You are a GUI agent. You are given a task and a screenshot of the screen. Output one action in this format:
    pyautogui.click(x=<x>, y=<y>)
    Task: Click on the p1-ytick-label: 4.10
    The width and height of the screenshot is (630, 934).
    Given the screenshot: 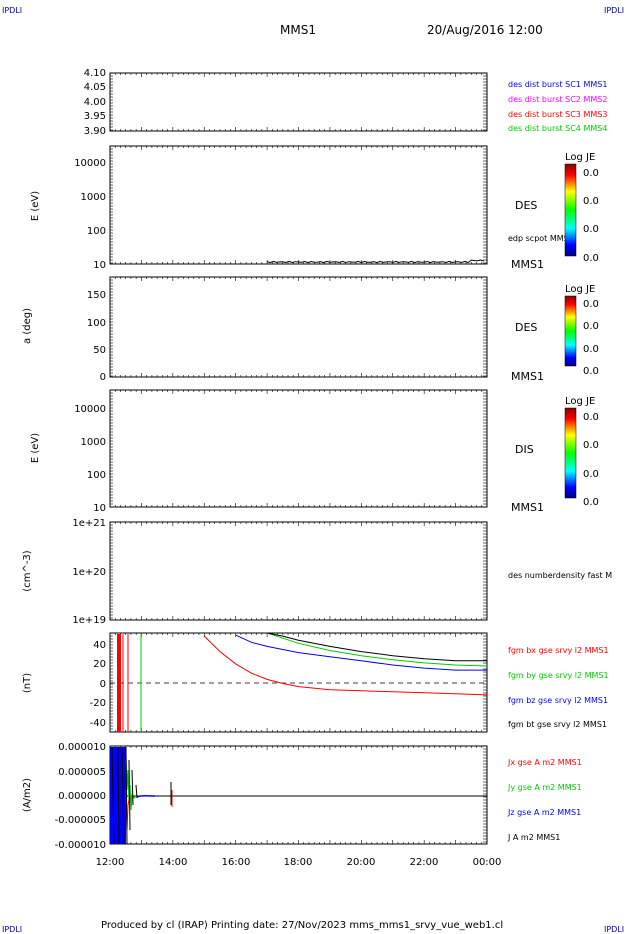 What is the action you would take?
    pyautogui.click(x=95, y=73)
    